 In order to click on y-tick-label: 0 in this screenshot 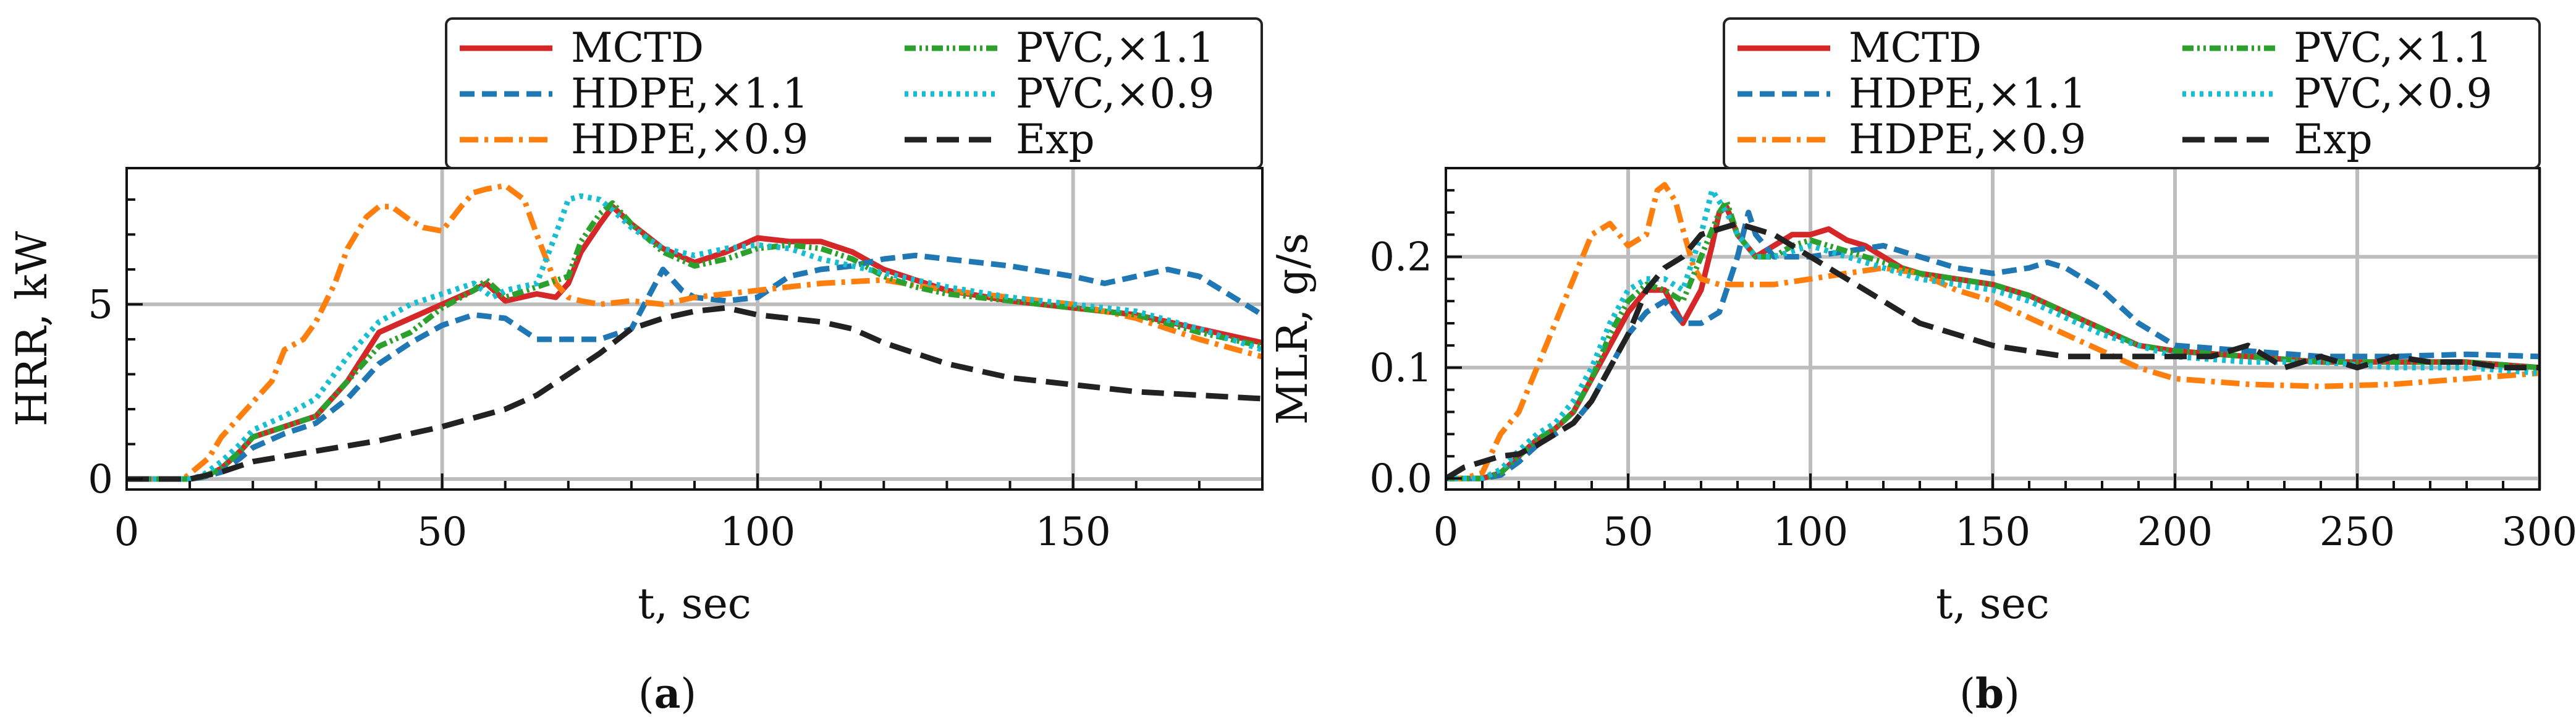, I will do `click(100, 479)`.